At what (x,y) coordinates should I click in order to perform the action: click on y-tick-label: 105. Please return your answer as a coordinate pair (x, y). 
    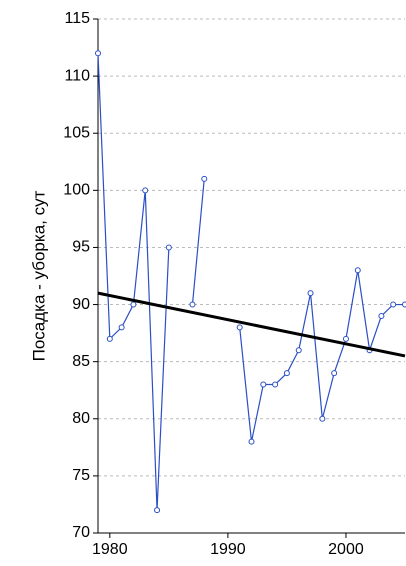
    Looking at the image, I should click on (76, 132).